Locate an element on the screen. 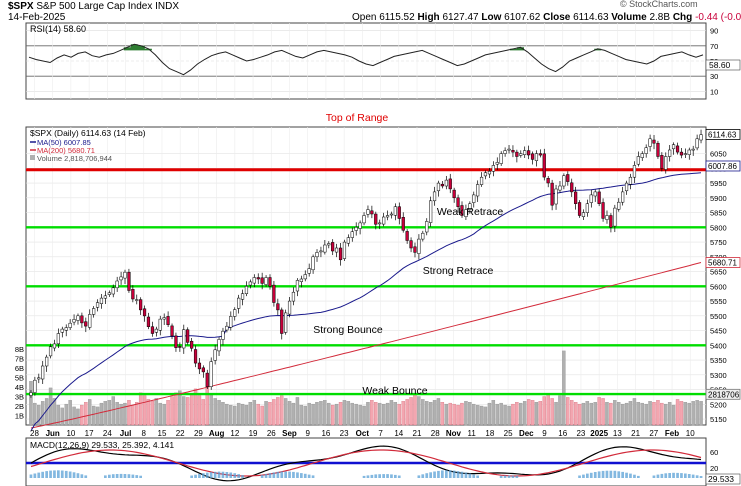  x-tick-label: 15 is located at coordinates (162, 433).